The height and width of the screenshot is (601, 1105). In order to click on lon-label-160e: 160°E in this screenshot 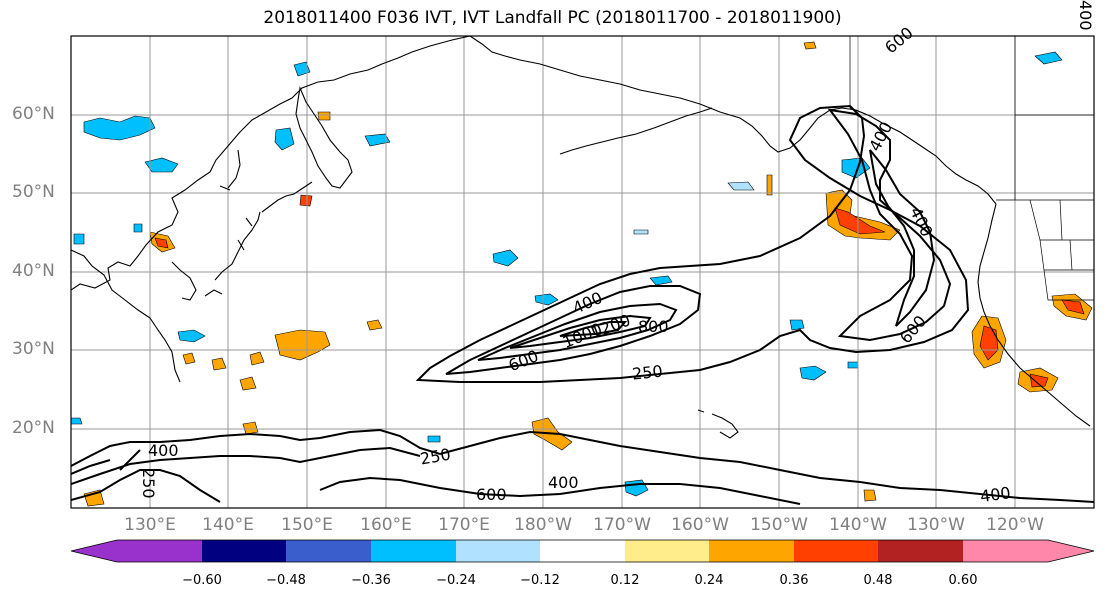, I will do `click(386, 525)`.